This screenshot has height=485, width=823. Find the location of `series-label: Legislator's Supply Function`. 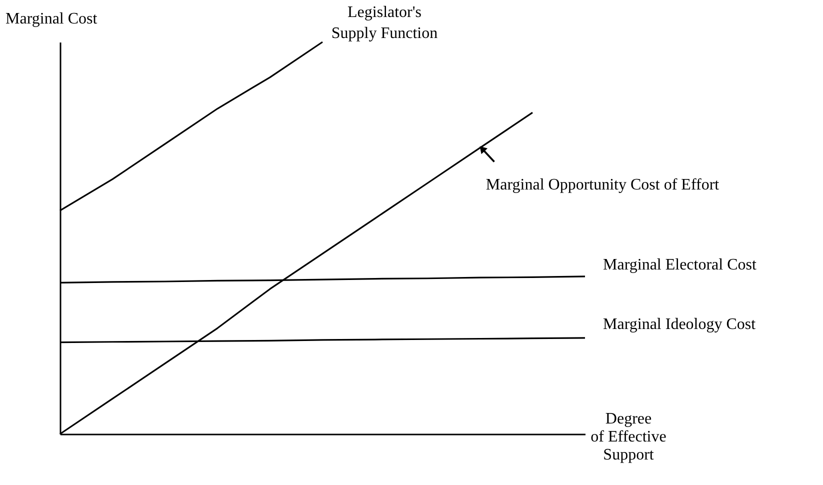

series-label: Legislator's Supply Function is located at coordinates (384, 23).